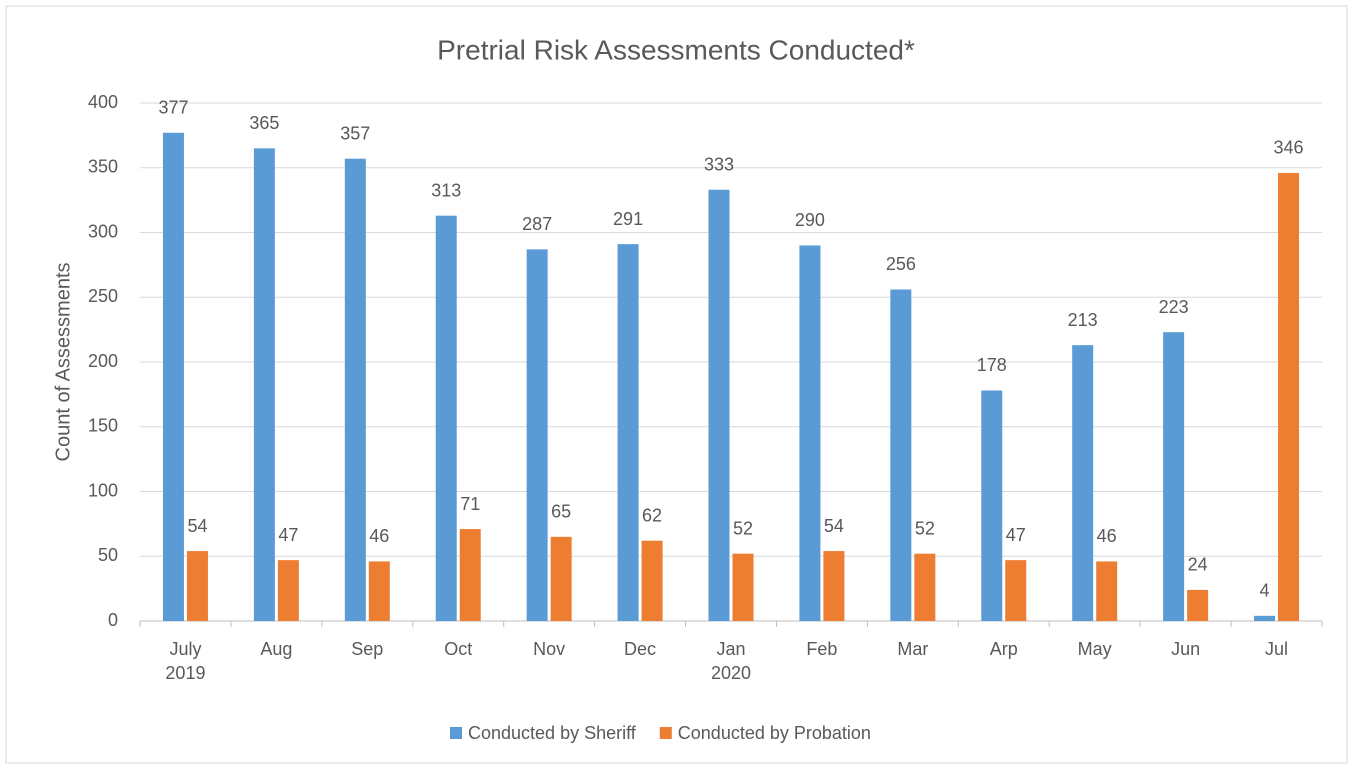  What do you see at coordinates (1174, 307) in the screenshot?
I see `data-label: 223` at bounding box center [1174, 307].